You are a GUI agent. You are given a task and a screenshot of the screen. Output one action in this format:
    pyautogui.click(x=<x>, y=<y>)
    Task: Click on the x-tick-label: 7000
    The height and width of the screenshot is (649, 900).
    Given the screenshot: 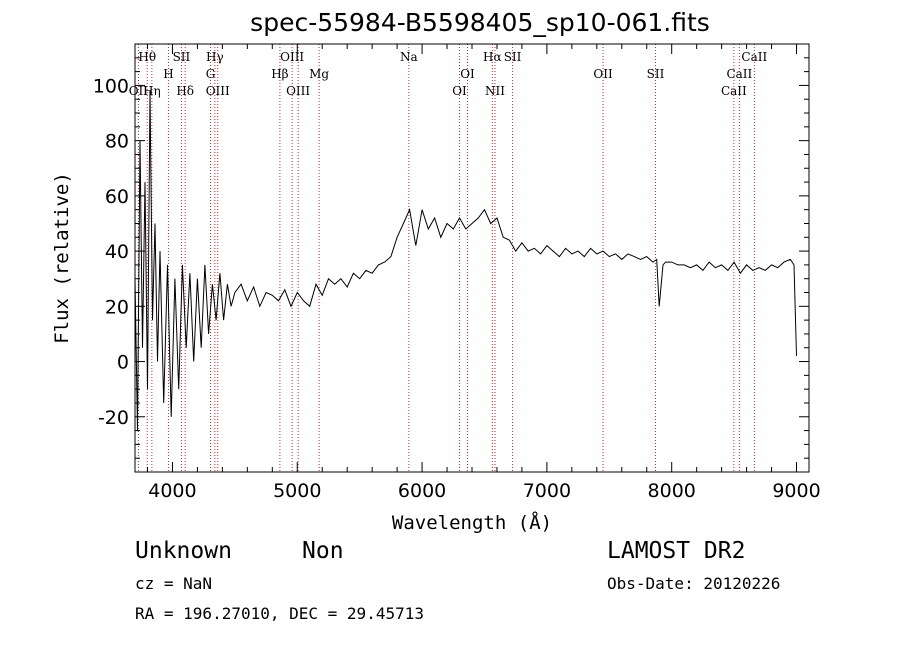 What is the action you would take?
    pyautogui.click(x=547, y=491)
    